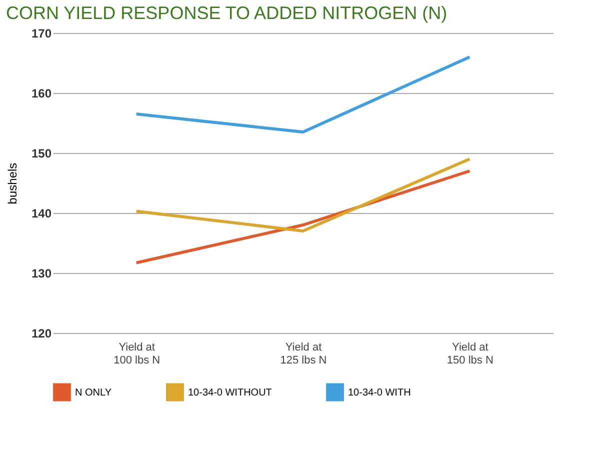 This screenshot has width=609, height=458. Describe the element at coordinates (41, 33) in the screenshot. I see `y-tick-label: 170` at that location.